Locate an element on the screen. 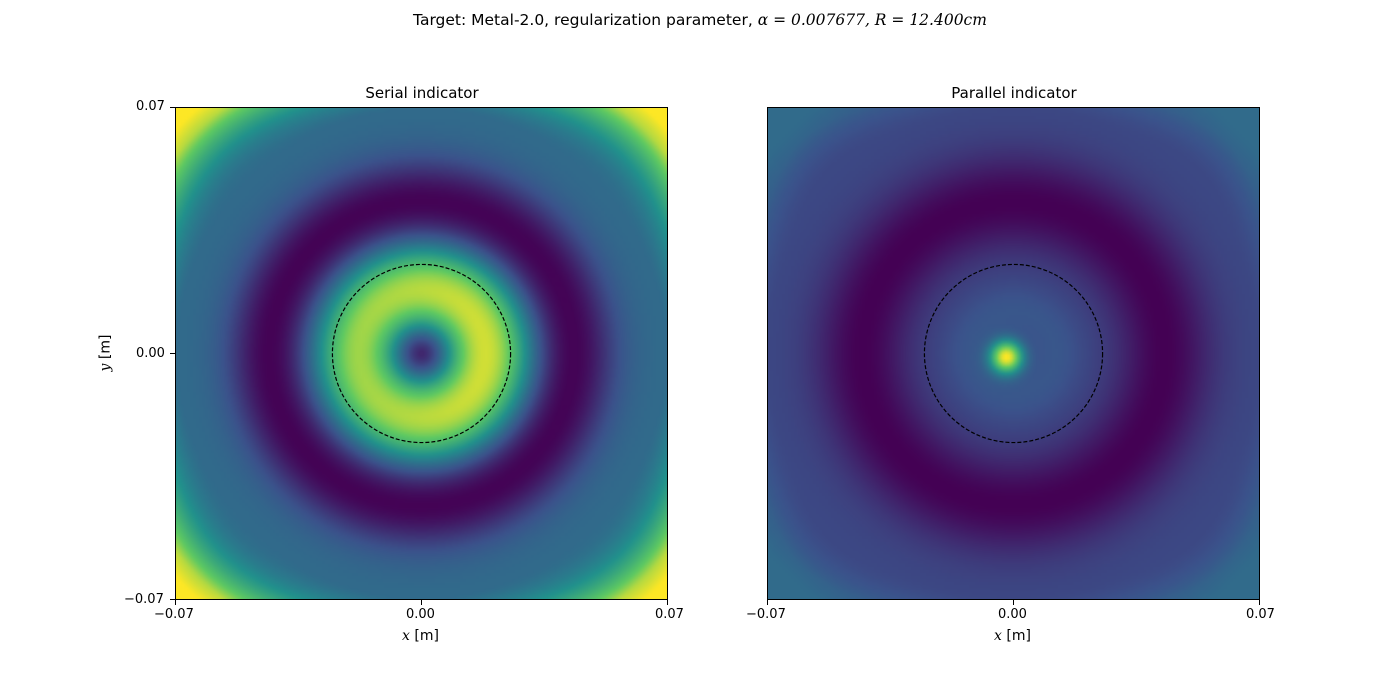 This screenshot has height=700, width=1400. parallel-xtick-label-0: −0.07 is located at coordinates (766, 614).